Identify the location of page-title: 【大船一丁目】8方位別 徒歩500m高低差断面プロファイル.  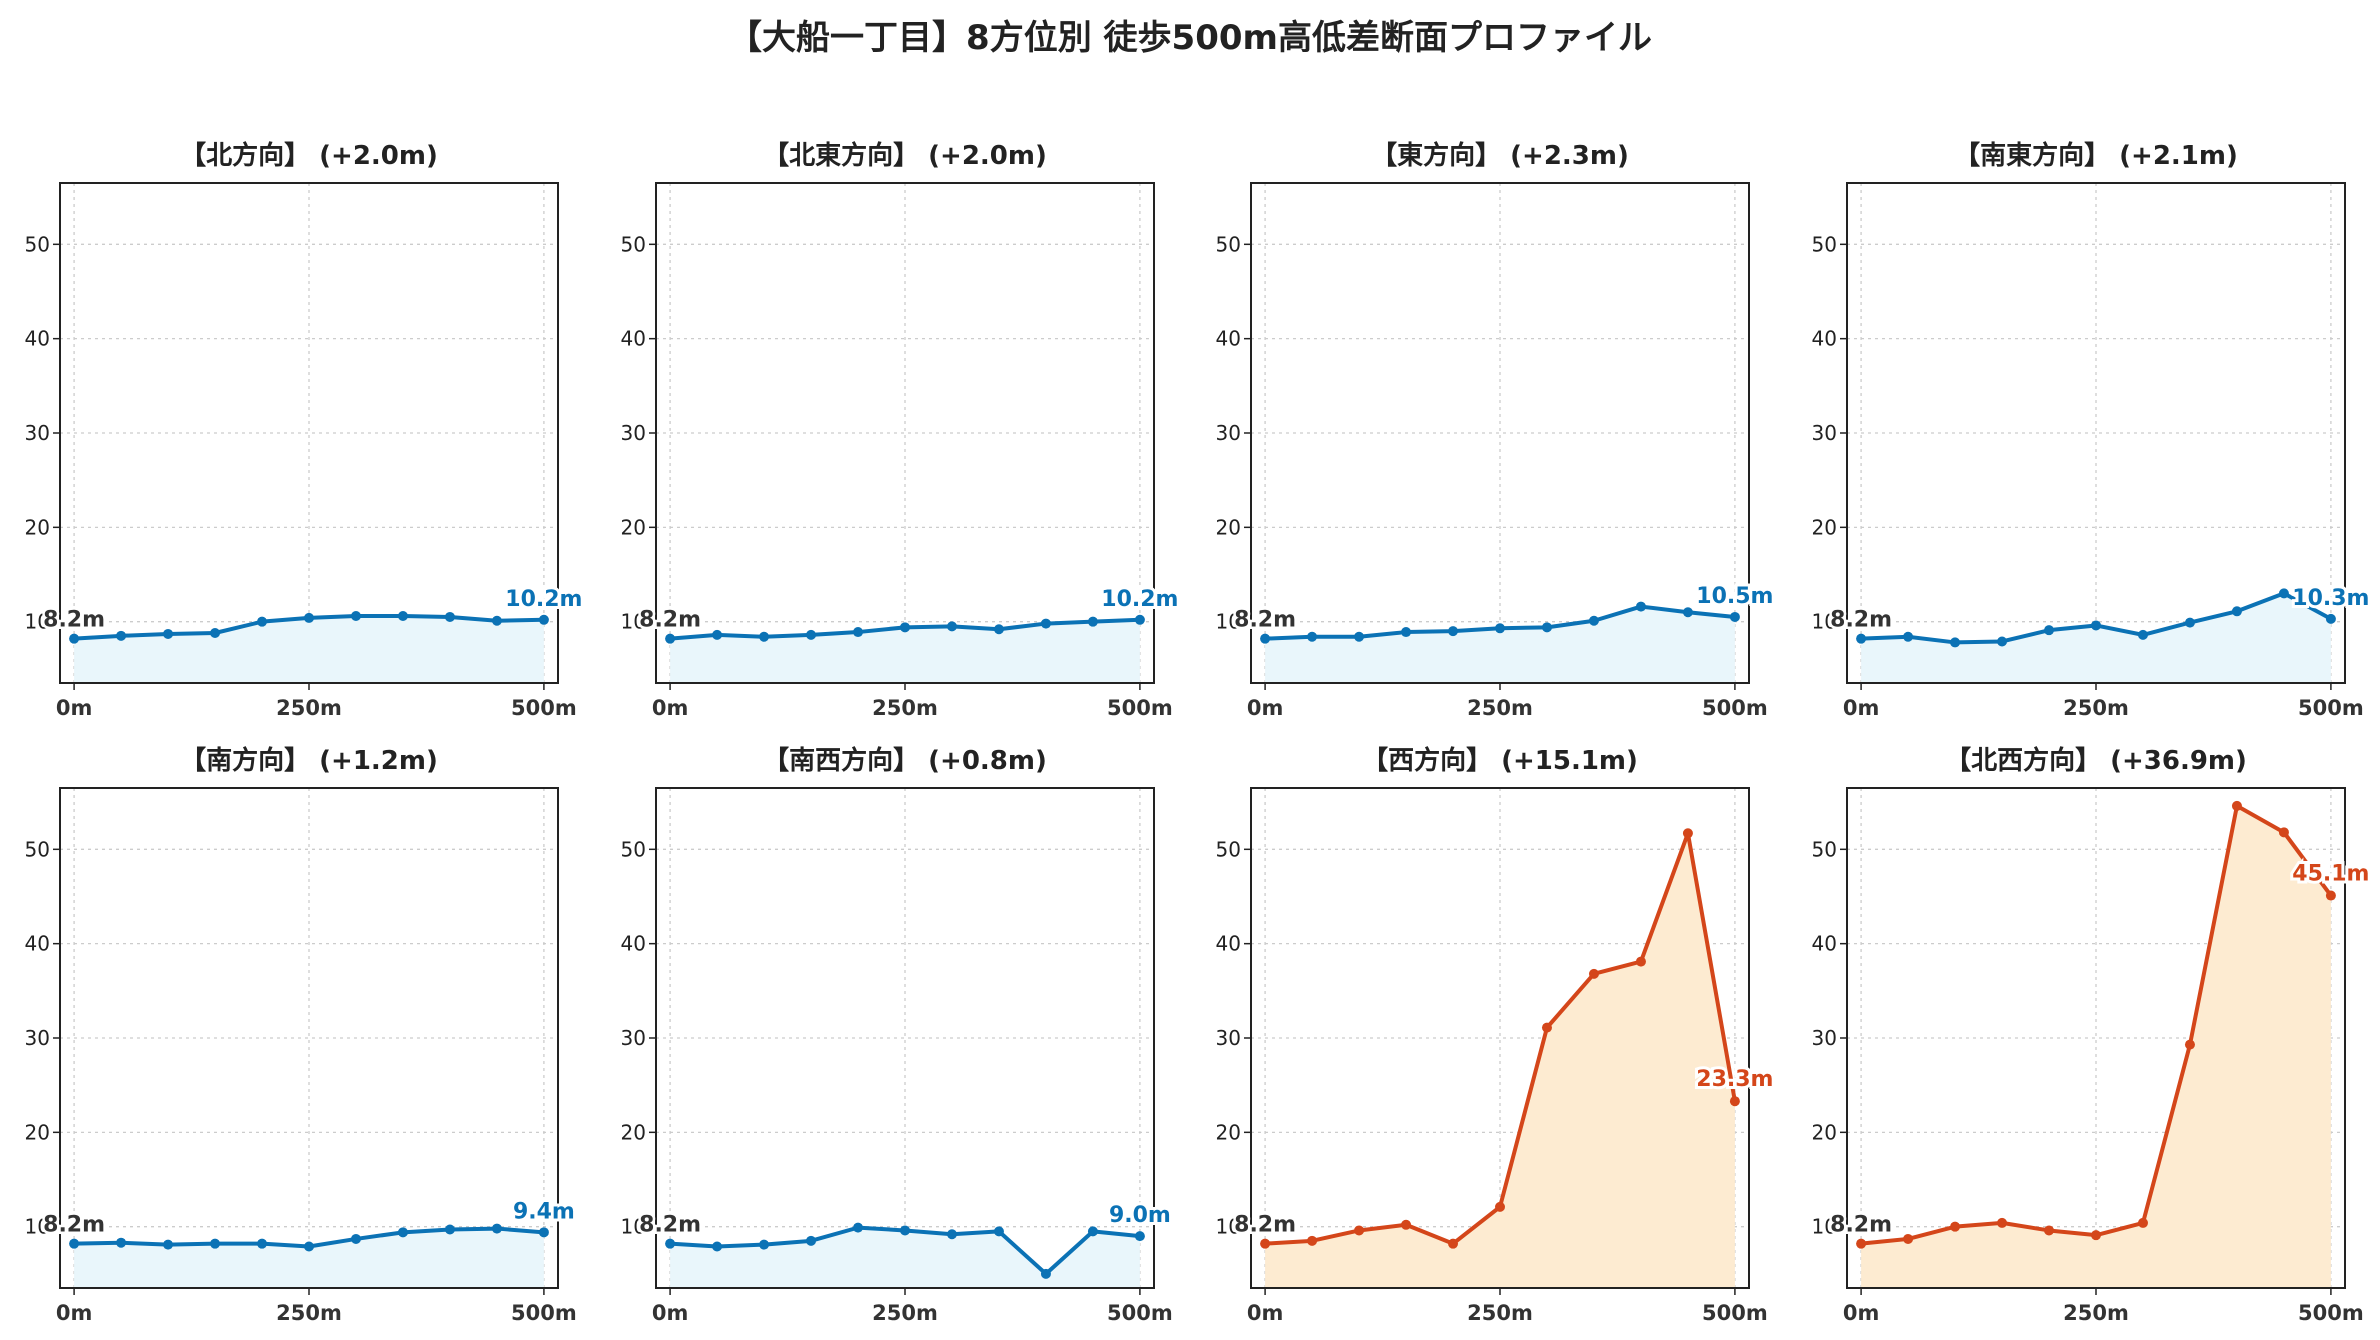
(1190, 38).